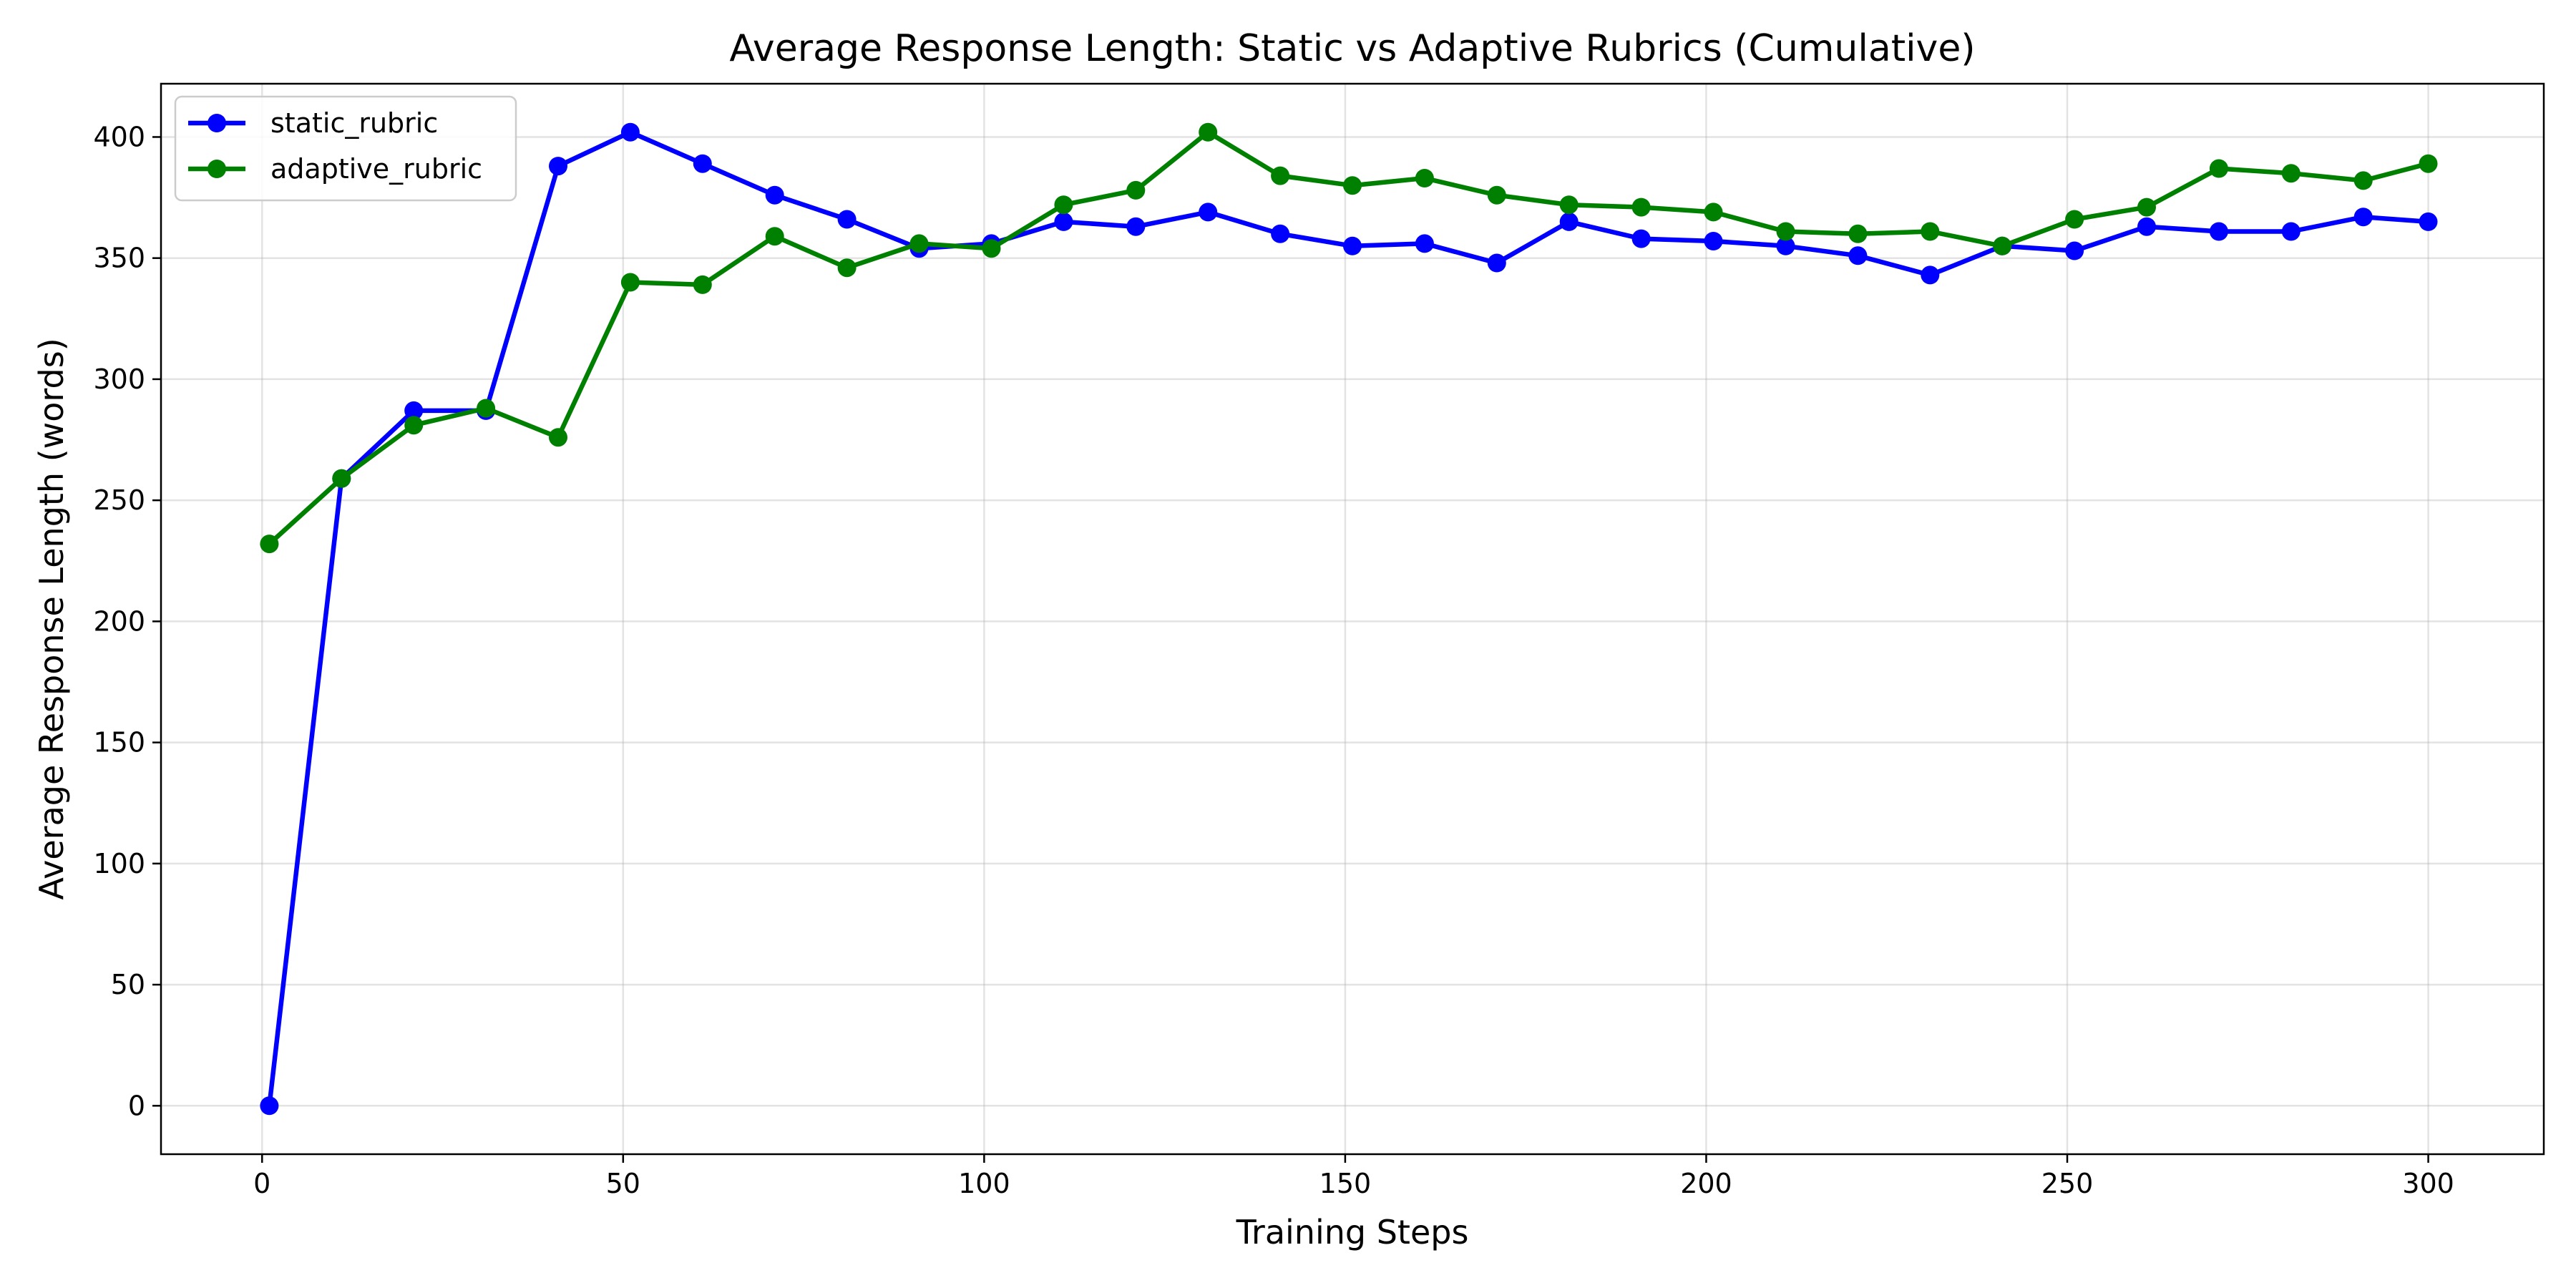 This screenshot has height=1288, width=2576. I want to click on legend-label: static_rubric, so click(354, 123).